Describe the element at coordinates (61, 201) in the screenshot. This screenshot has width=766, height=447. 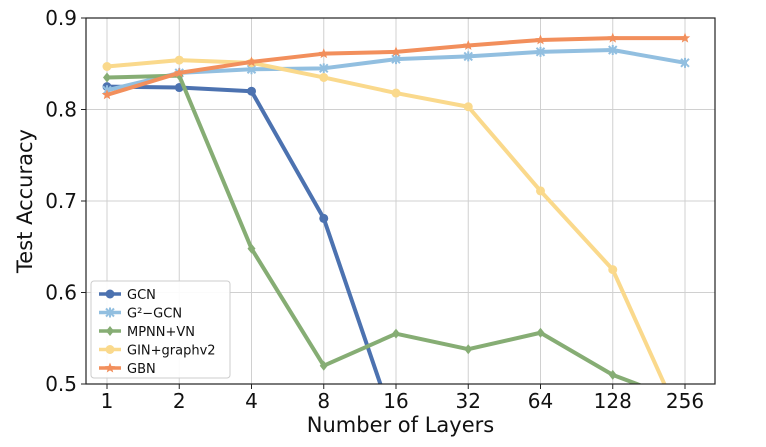
I see `y-tick-label: 0.7` at that location.